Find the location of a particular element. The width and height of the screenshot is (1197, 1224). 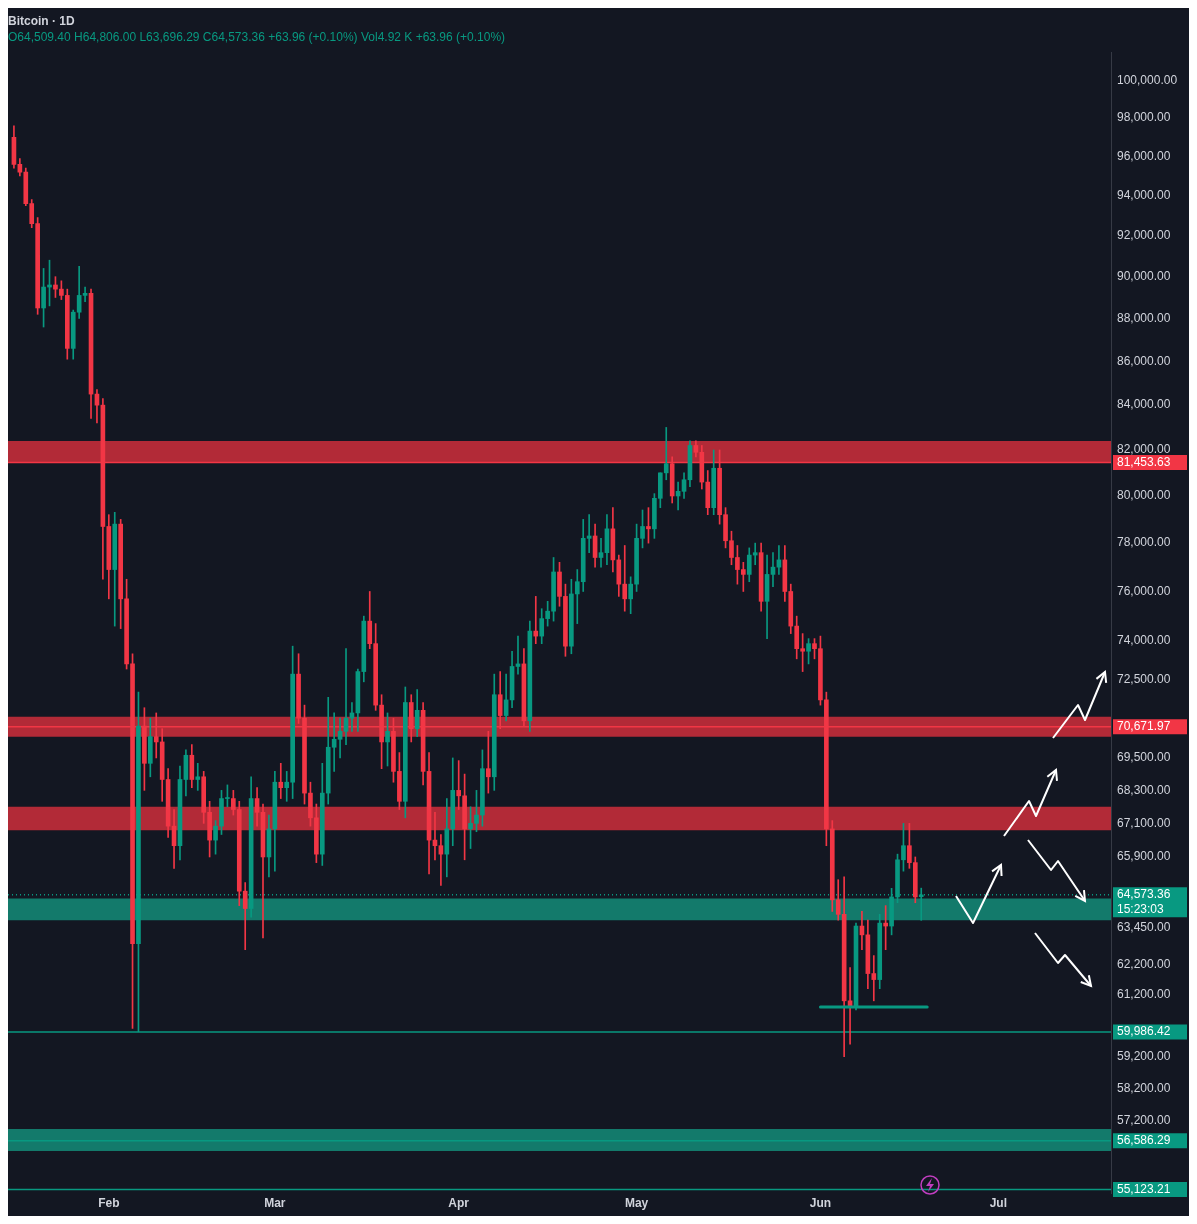

y-tick-label: 58,200.00 is located at coordinates (1144, 1087).